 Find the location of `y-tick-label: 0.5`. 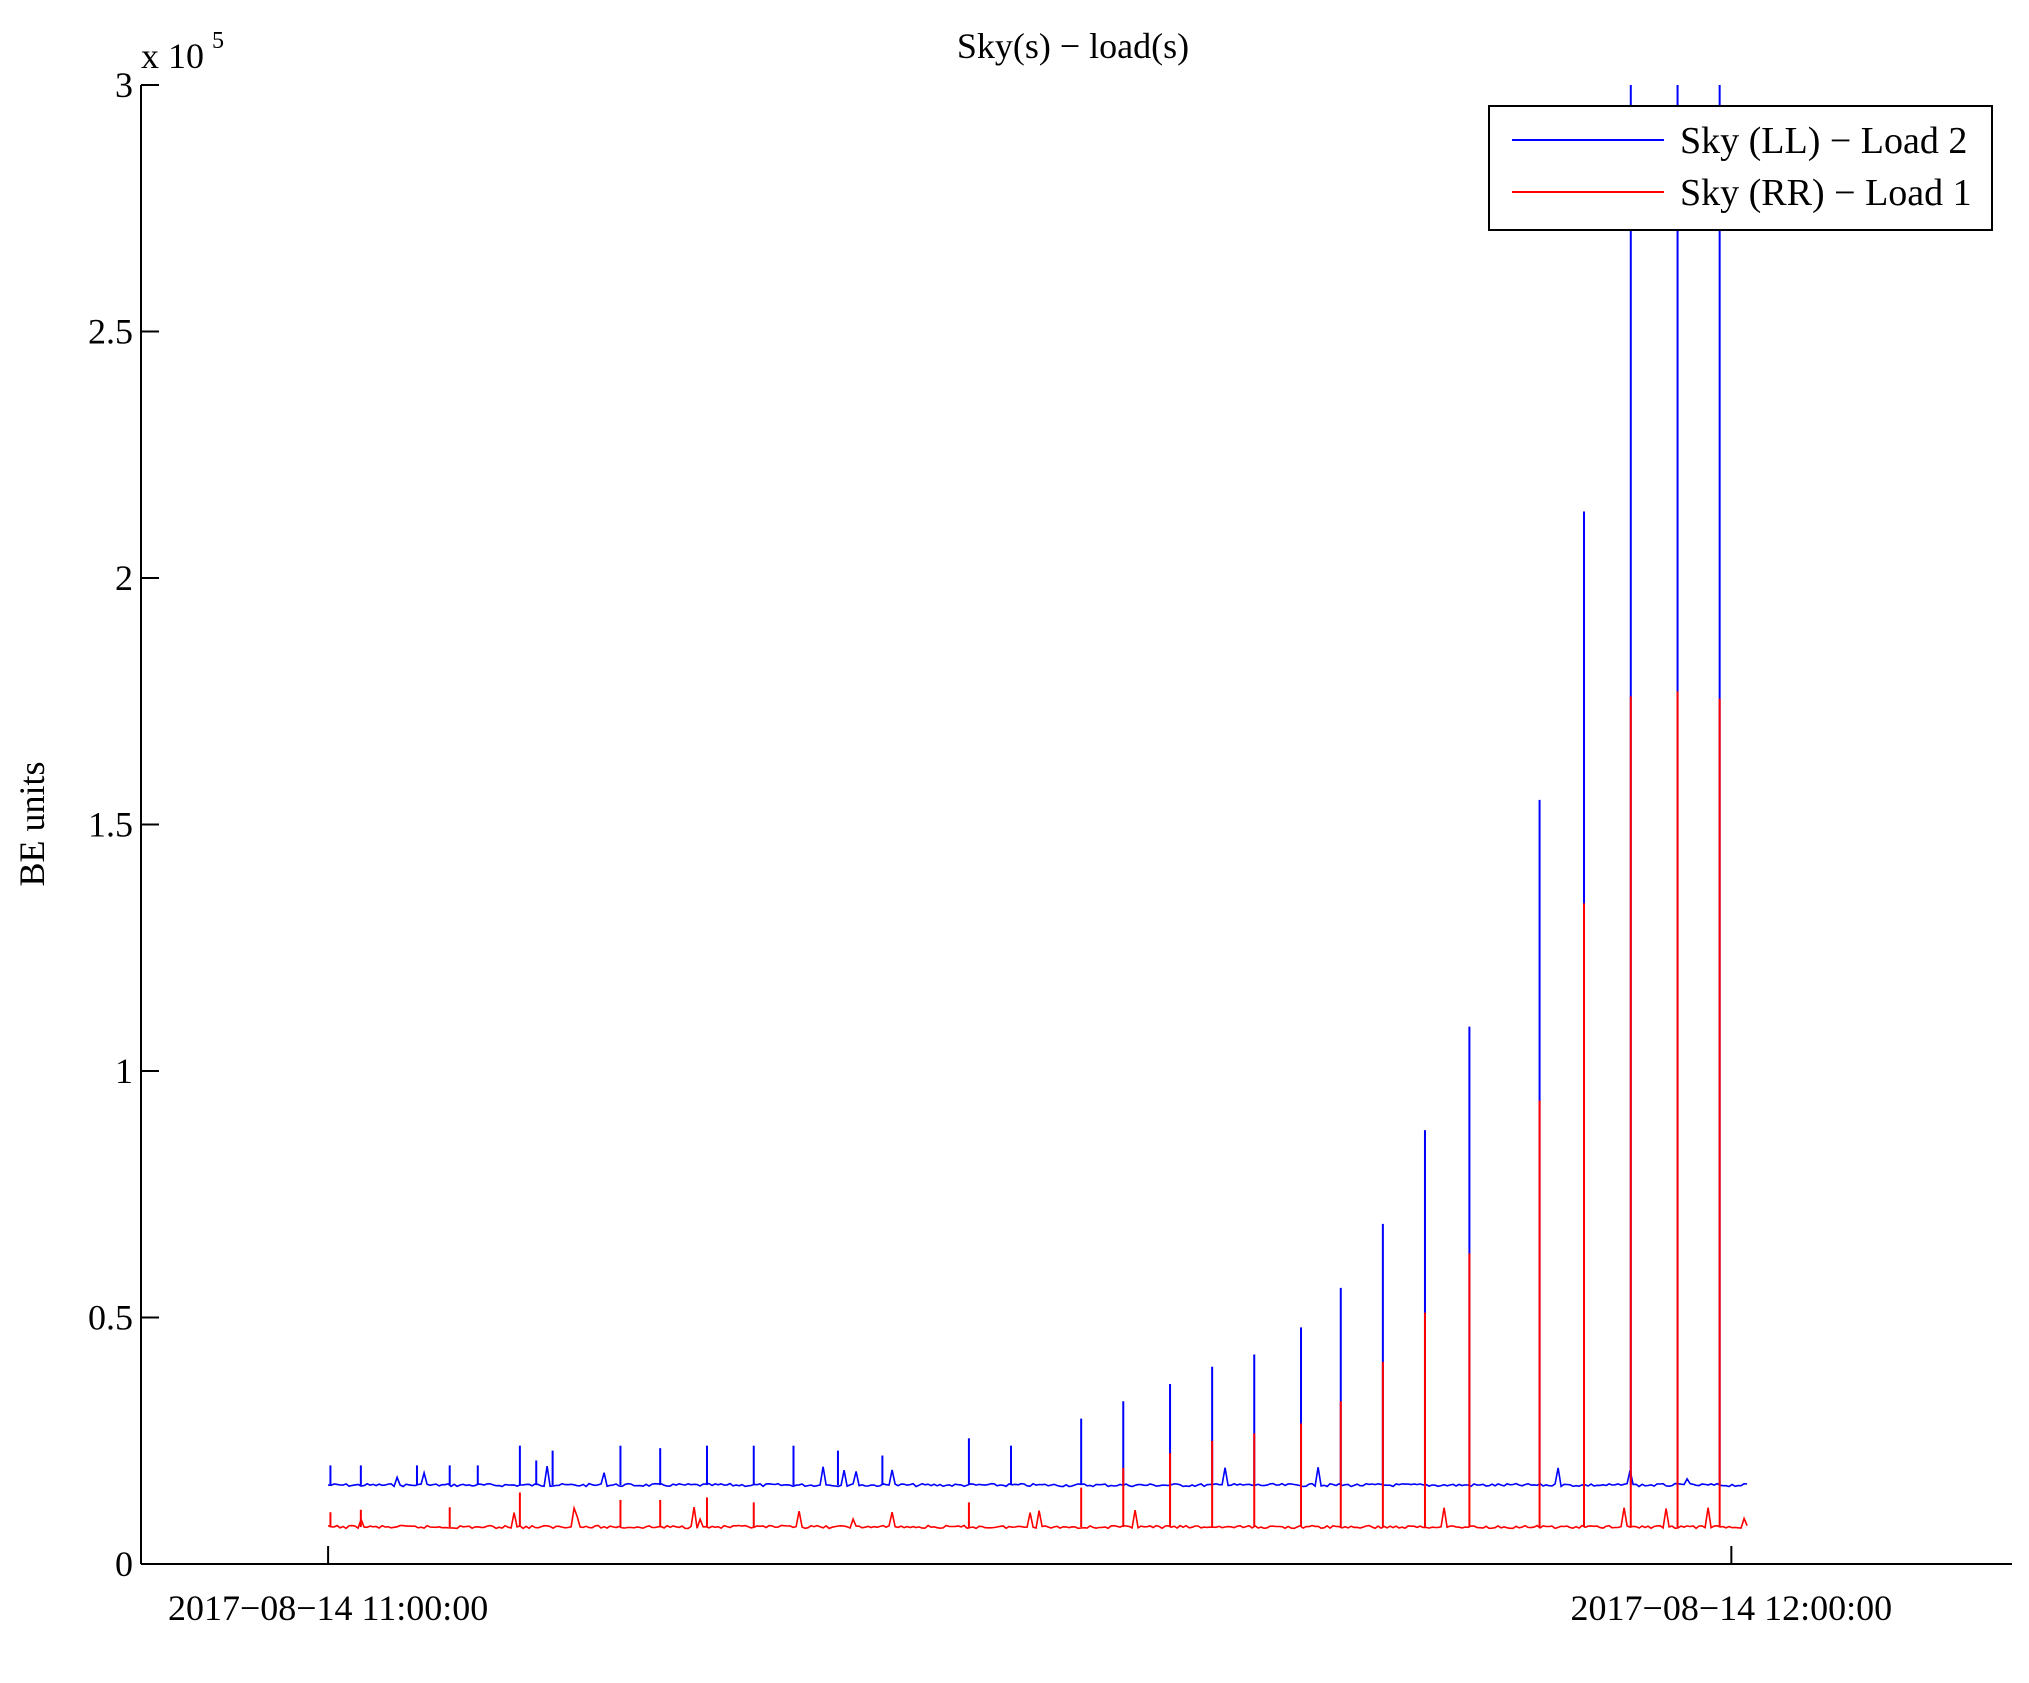

y-tick-label: 0.5 is located at coordinates (110, 1318).